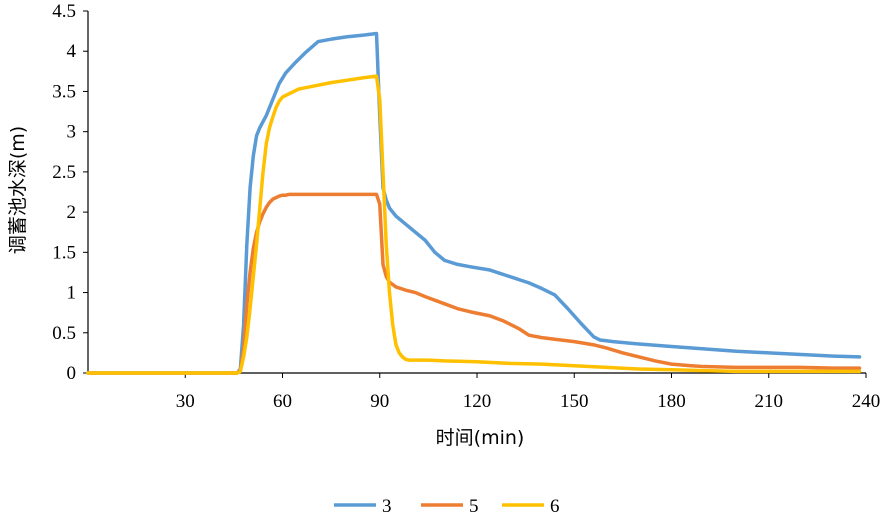  What do you see at coordinates (72, 212) in the screenshot?
I see `y-tick-label: 2` at bounding box center [72, 212].